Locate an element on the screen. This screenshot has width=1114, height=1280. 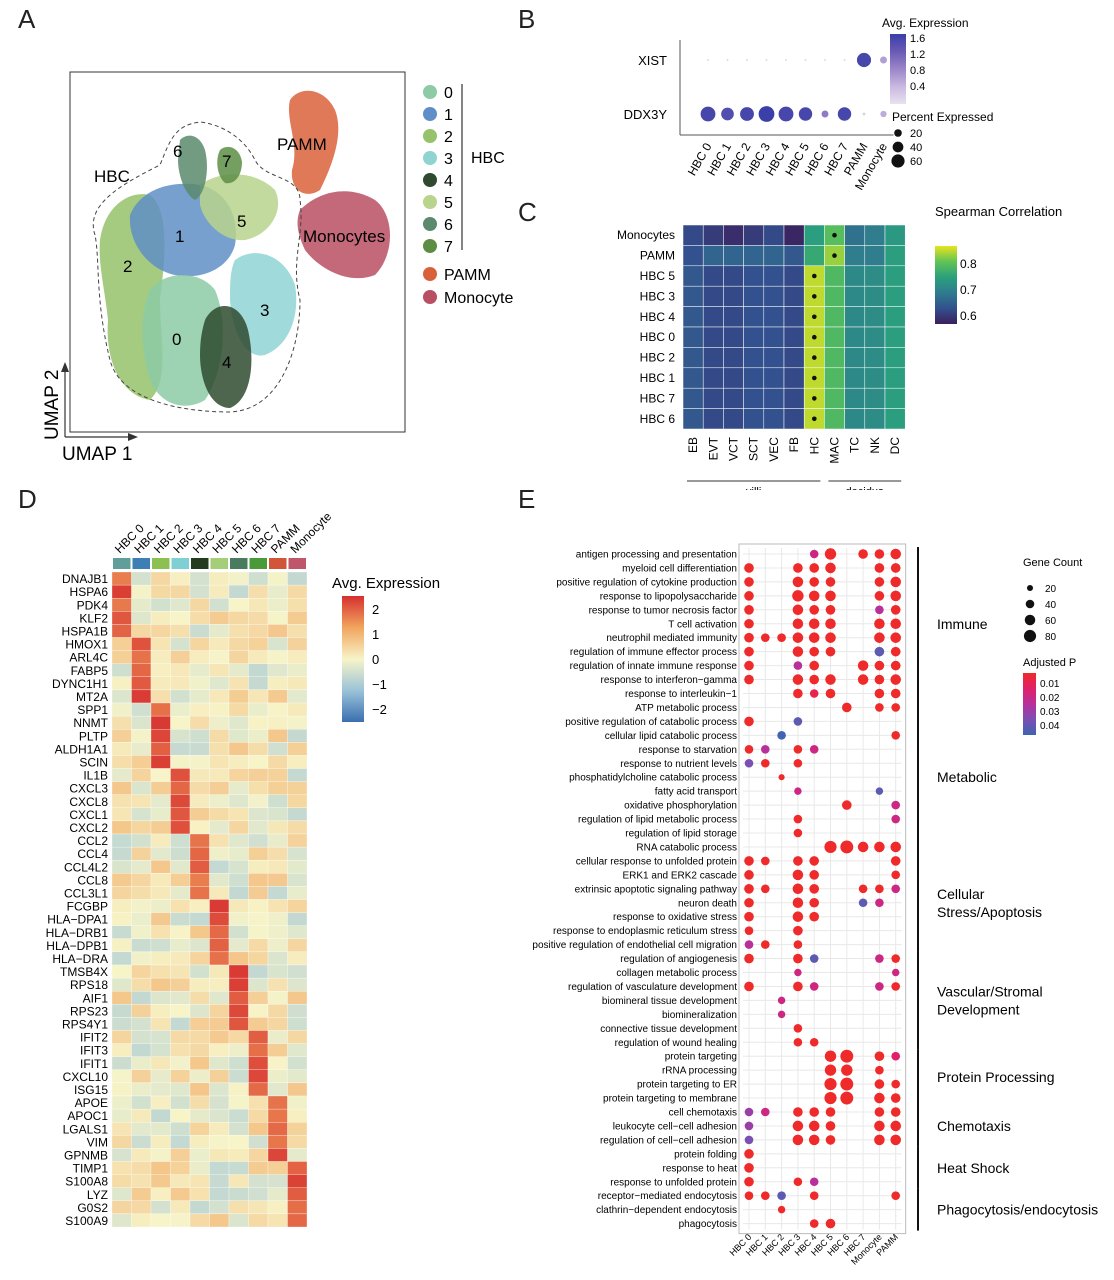
umap-label-pamm: PAMM is located at coordinates (302, 144).